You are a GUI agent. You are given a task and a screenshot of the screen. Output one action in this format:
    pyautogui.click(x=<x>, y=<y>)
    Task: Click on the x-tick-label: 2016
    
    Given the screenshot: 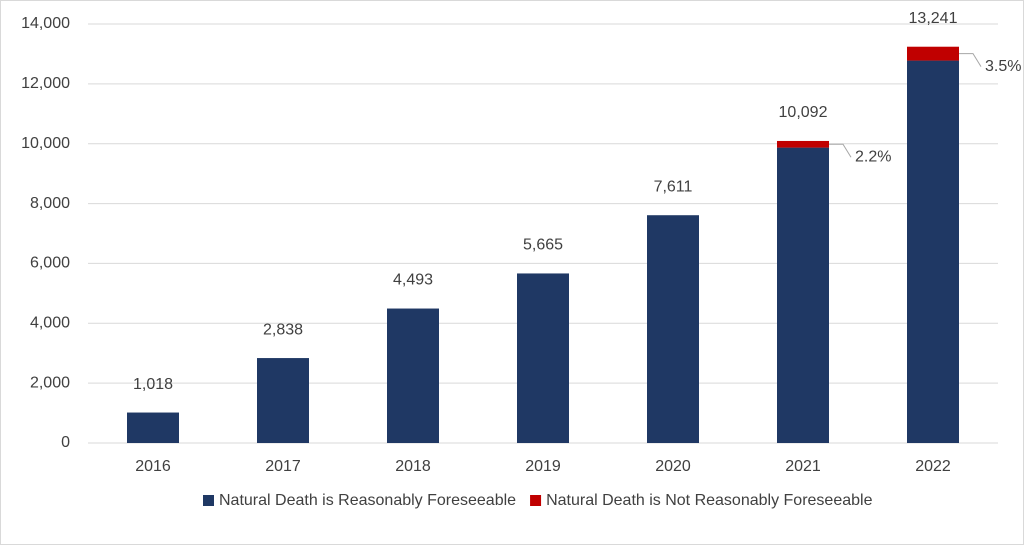 What is the action you would take?
    pyautogui.click(x=153, y=466)
    